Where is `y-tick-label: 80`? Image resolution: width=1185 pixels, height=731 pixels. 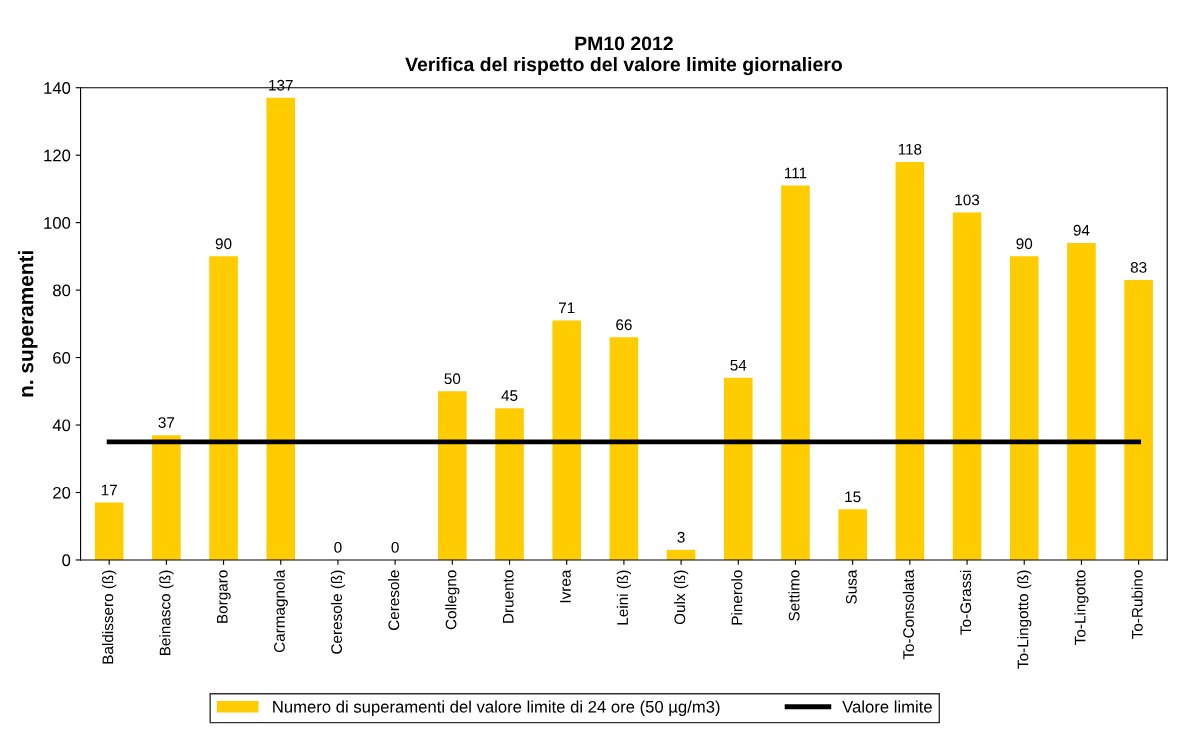 y-tick-label: 80 is located at coordinates (62, 290).